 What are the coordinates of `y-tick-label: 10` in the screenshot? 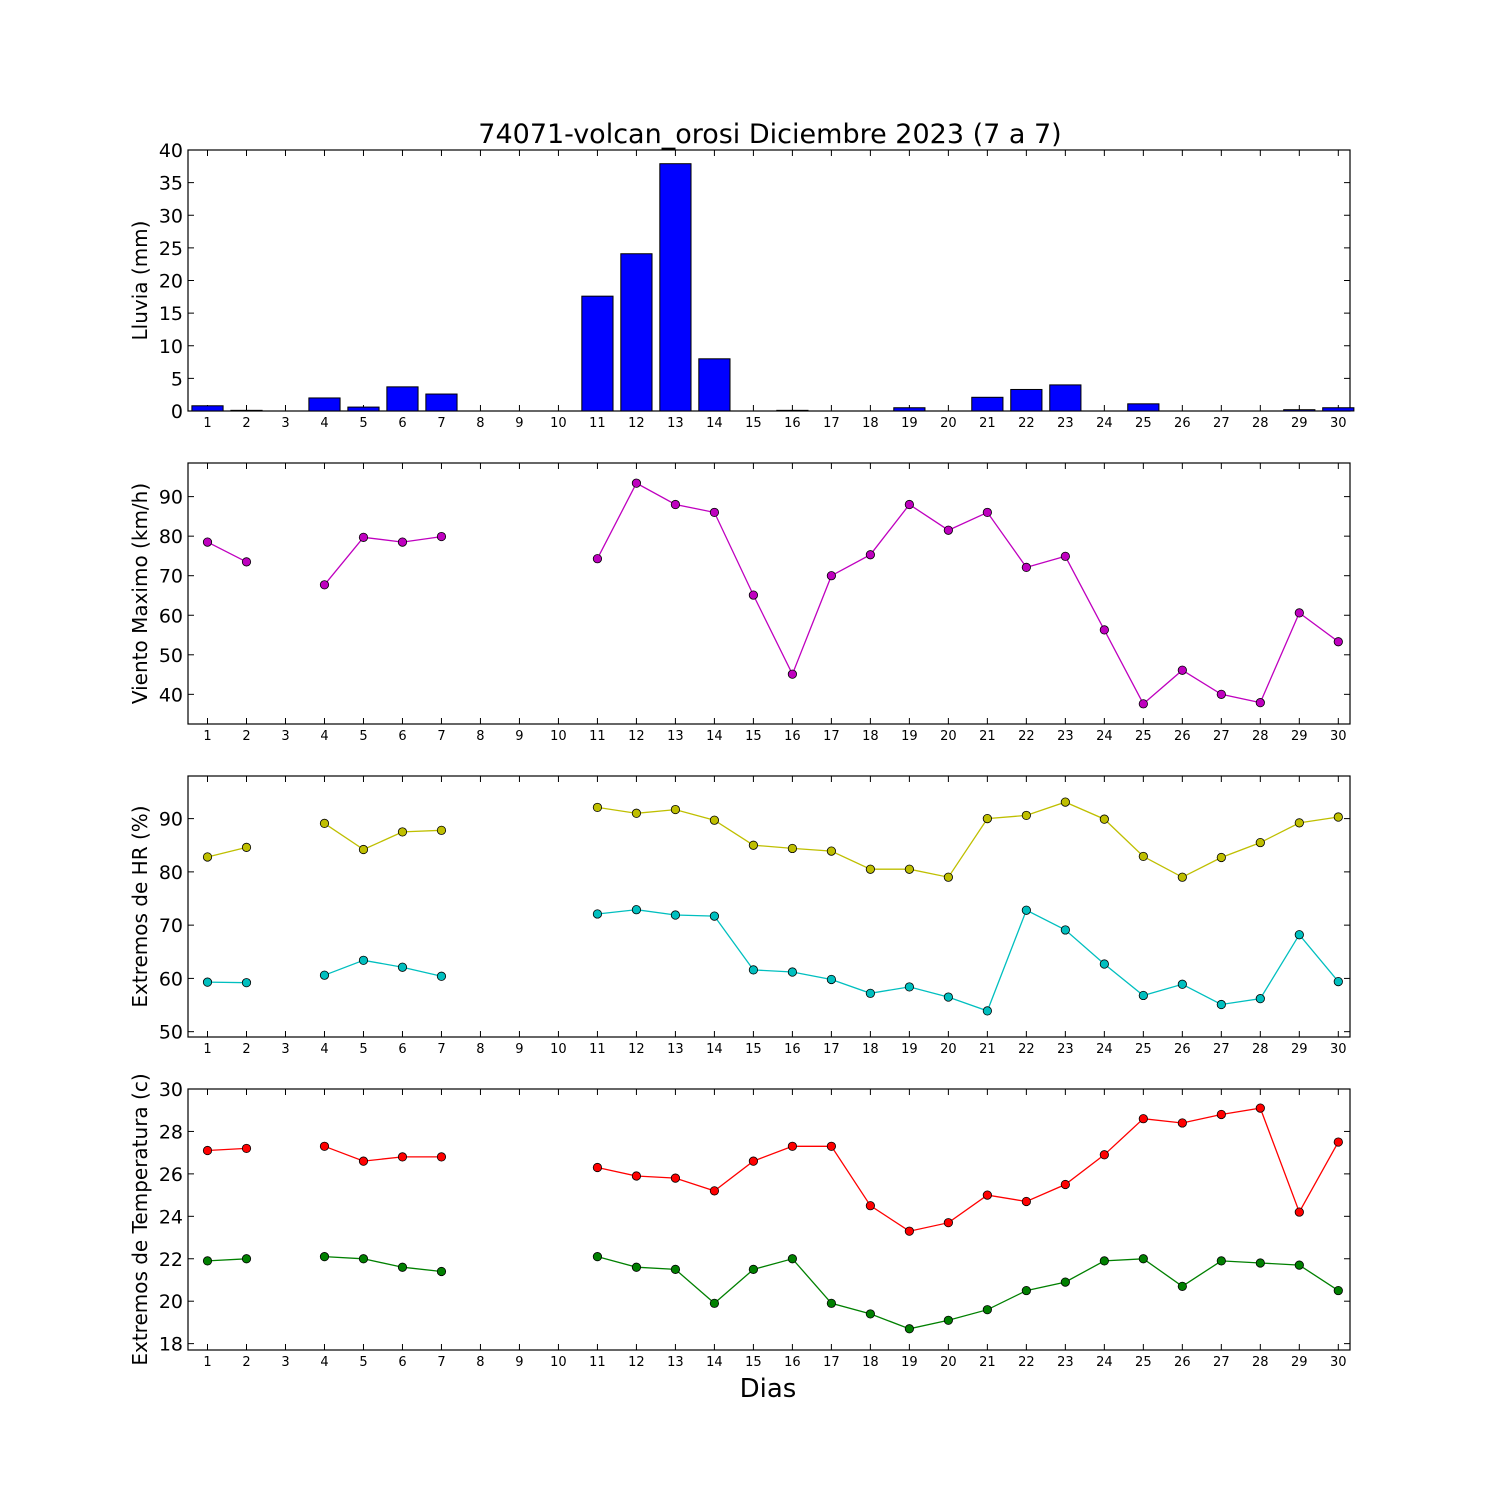 It's located at (171, 347).